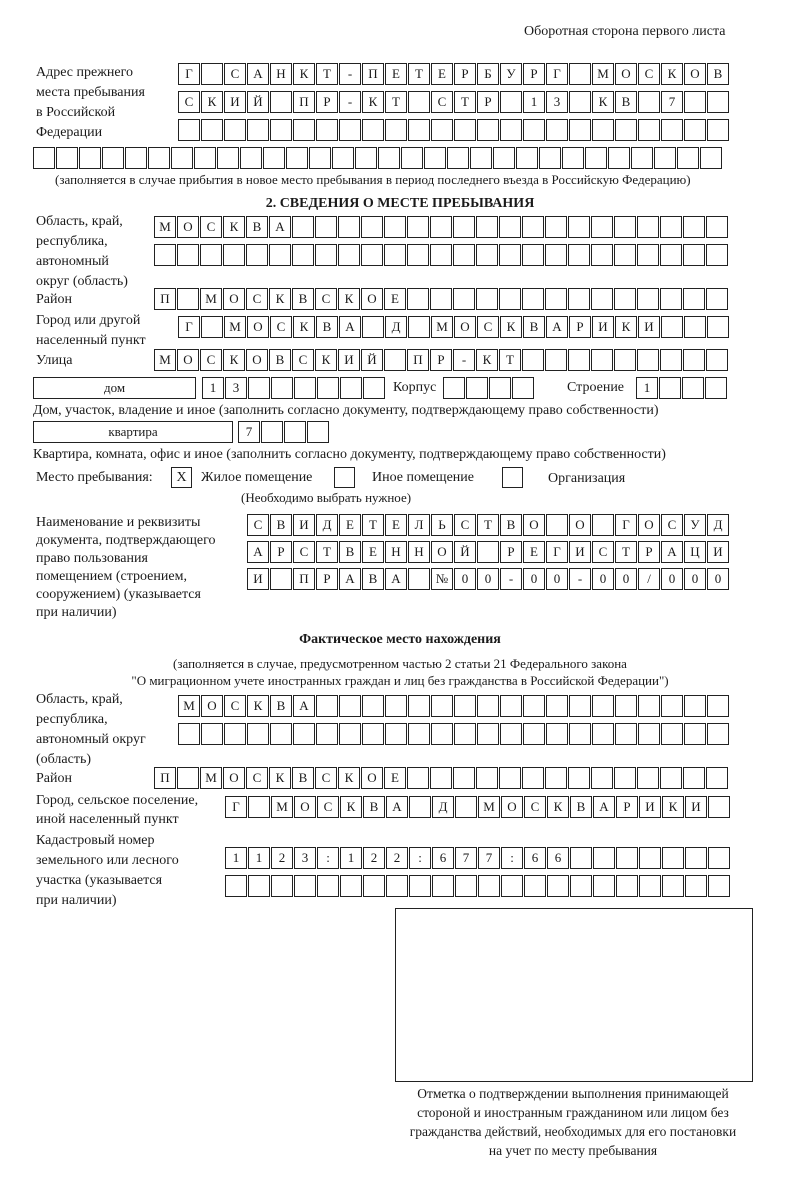 This screenshot has width=800, height=1180. I want to click on letter-cell: 2, so click(397, 858).